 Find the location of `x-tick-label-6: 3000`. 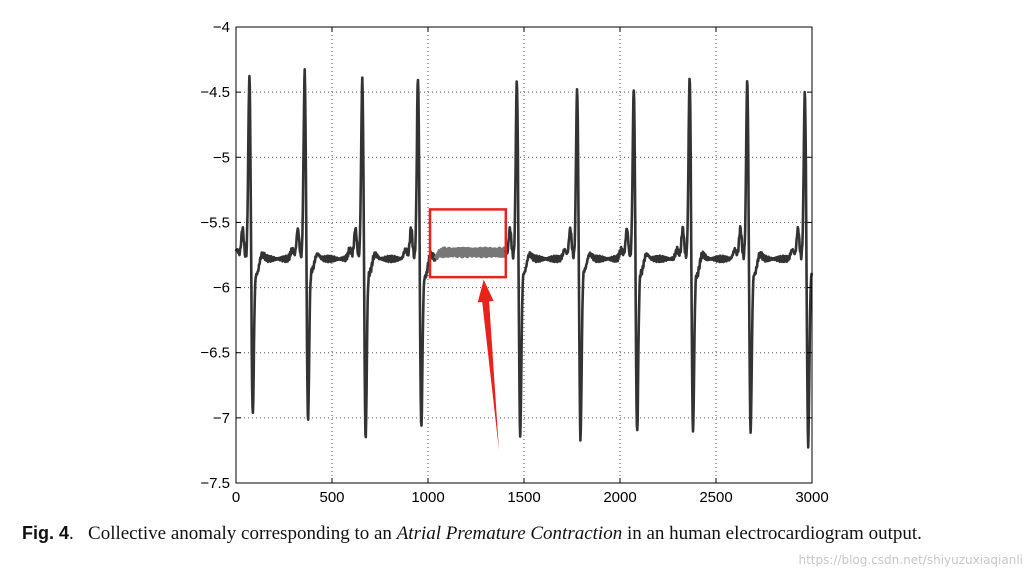

x-tick-label-6: 3000 is located at coordinates (811, 497).